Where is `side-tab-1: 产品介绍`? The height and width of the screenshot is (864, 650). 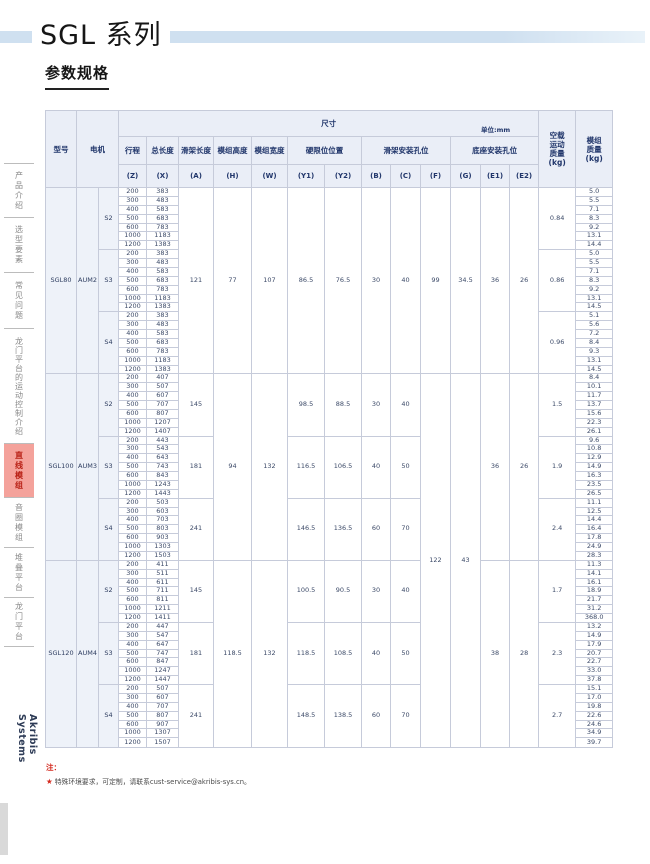 side-tab-1: 产品介绍 is located at coordinates (19, 190).